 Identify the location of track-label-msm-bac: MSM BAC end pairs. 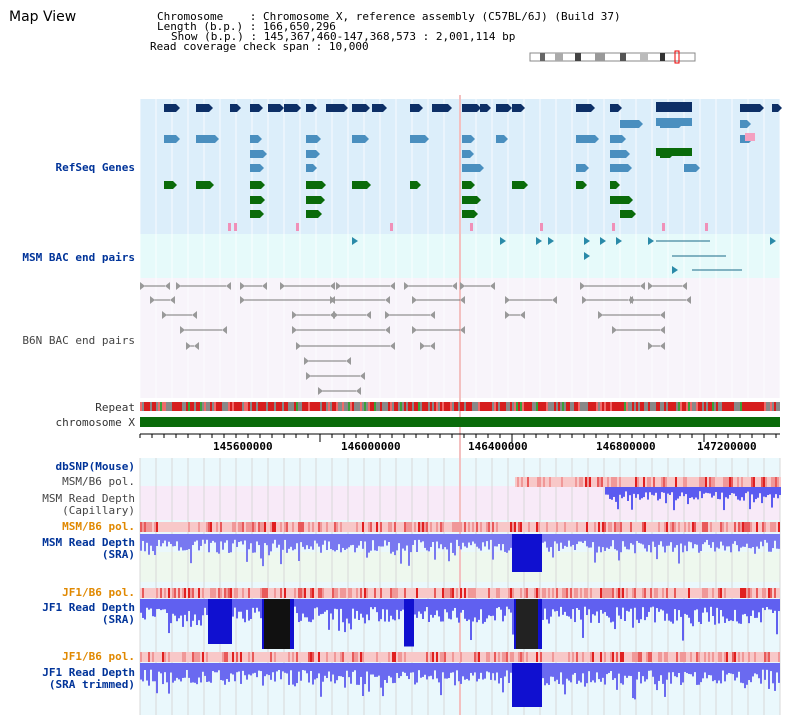
(78, 257).